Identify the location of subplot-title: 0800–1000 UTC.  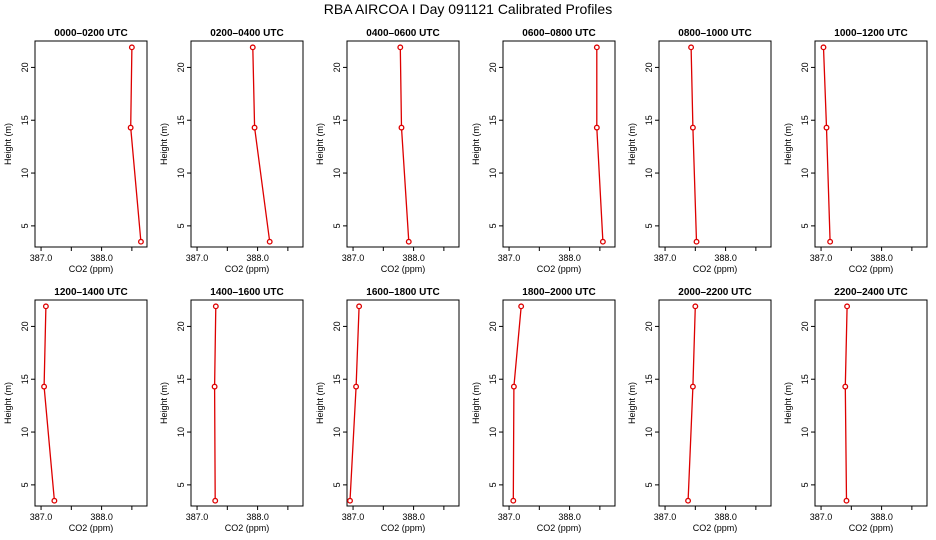
(714, 33).